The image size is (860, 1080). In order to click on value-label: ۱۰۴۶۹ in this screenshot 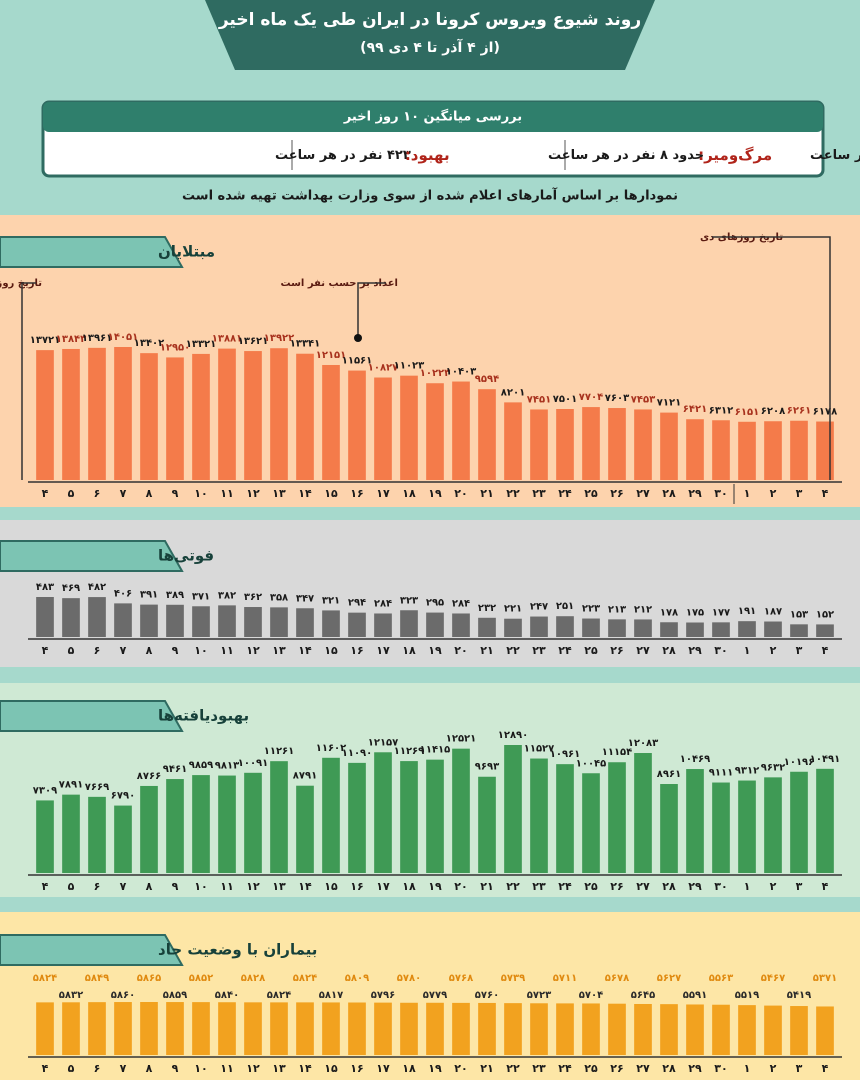, I will do `click(695, 759)`.